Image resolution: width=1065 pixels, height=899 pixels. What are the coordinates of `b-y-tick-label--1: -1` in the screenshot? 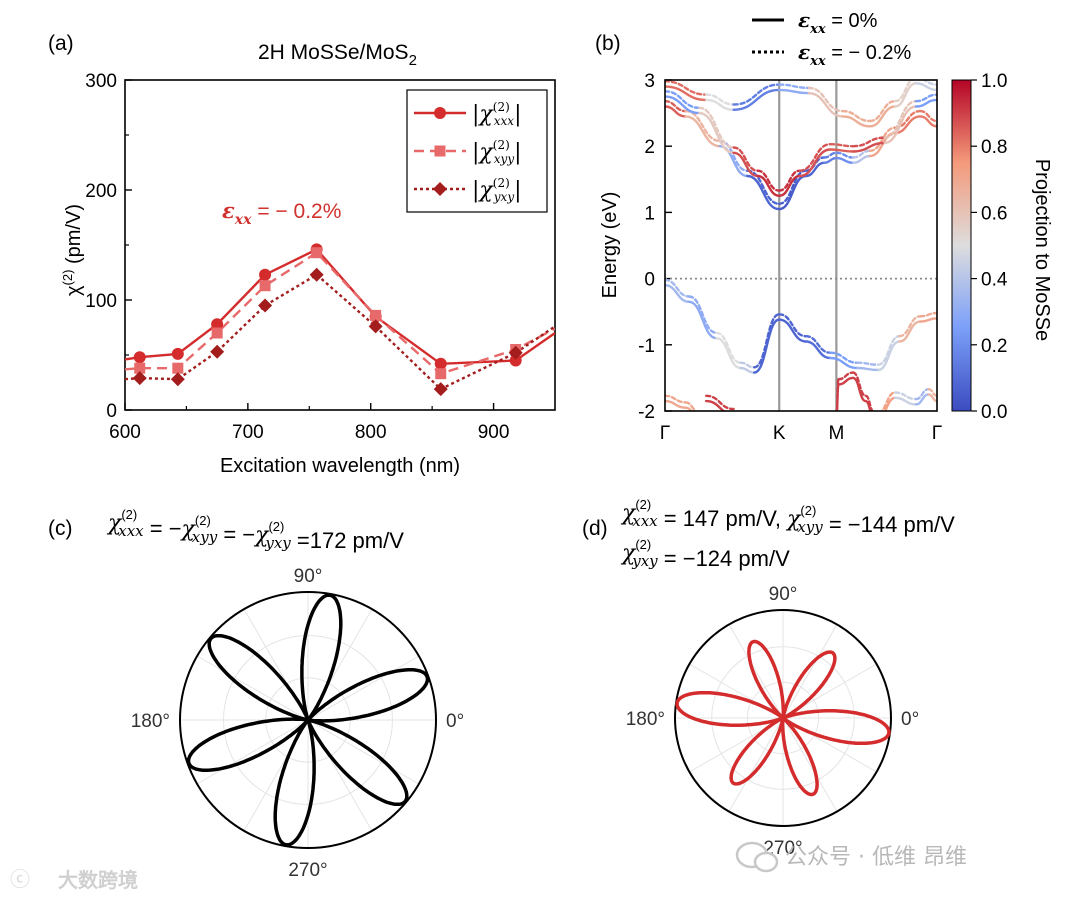 It's located at (646, 346).